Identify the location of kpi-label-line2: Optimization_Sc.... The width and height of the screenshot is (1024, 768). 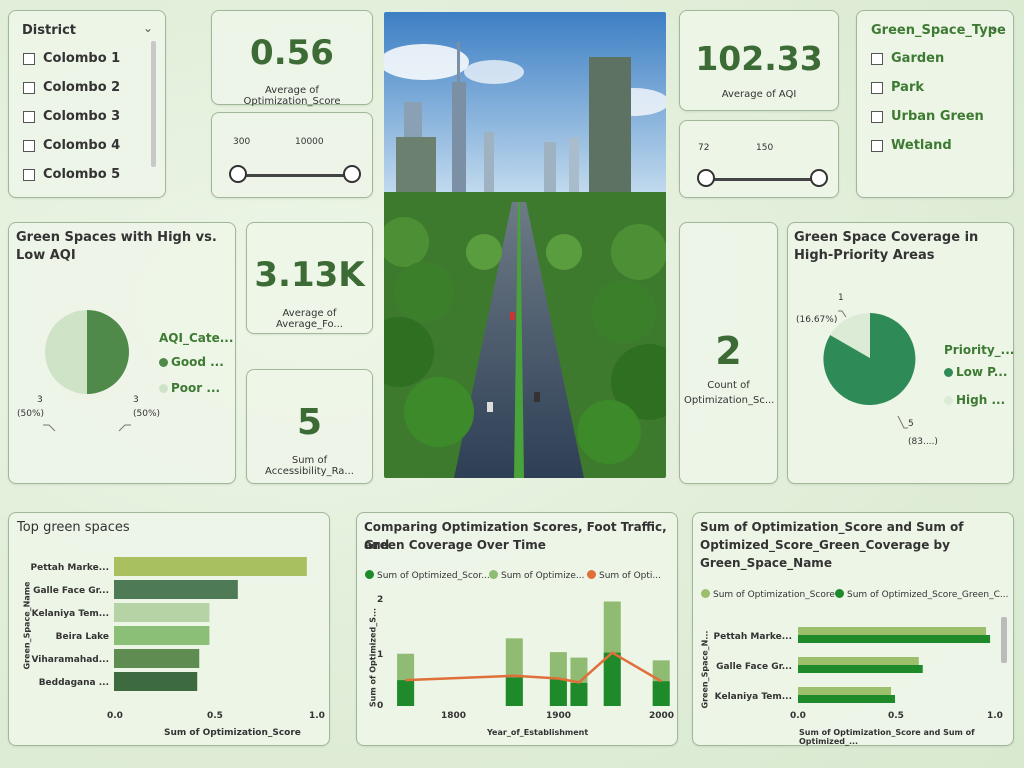
(729, 400).